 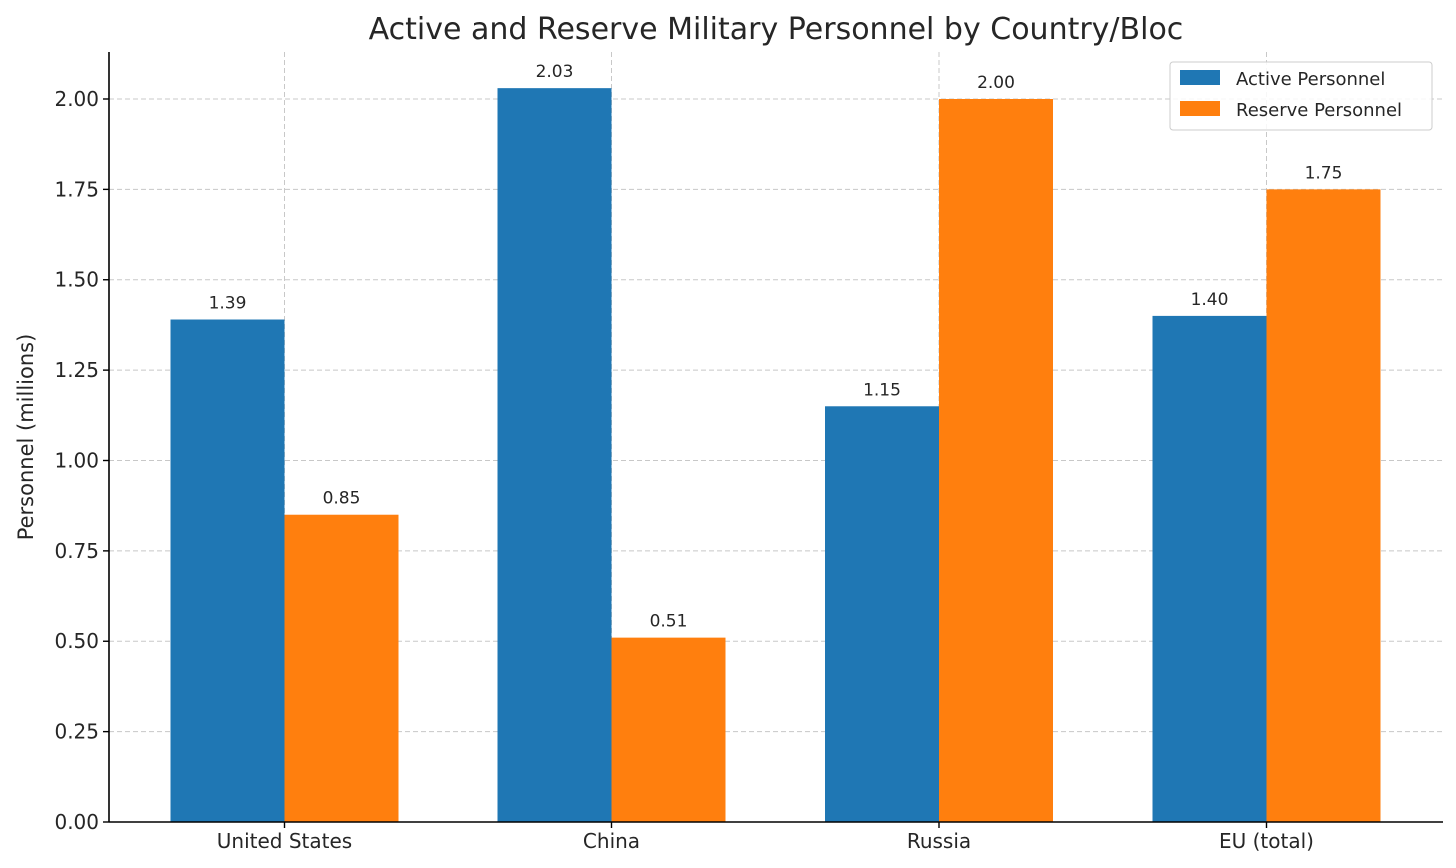 I want to click on legend-label-active: Active Personnel, so click(x=1310, y=79).